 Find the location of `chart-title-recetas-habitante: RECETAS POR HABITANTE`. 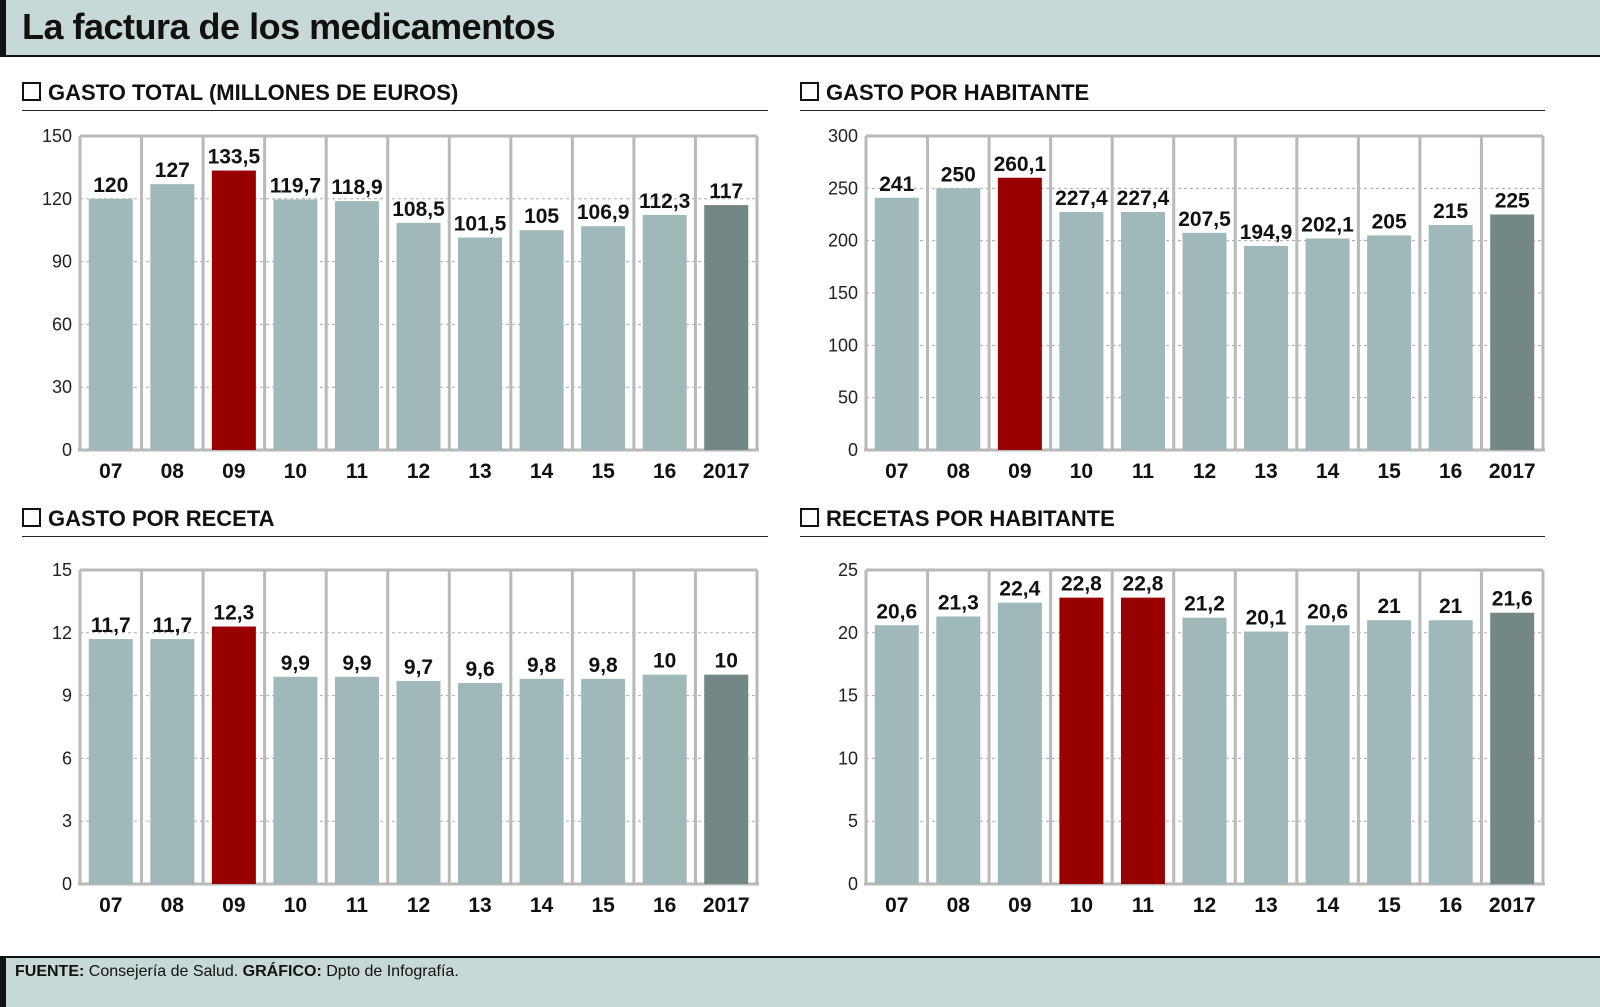

chart-title-recetas-habitante: RECETAS POR HABITANTE is located at coordinates (1172, 521).